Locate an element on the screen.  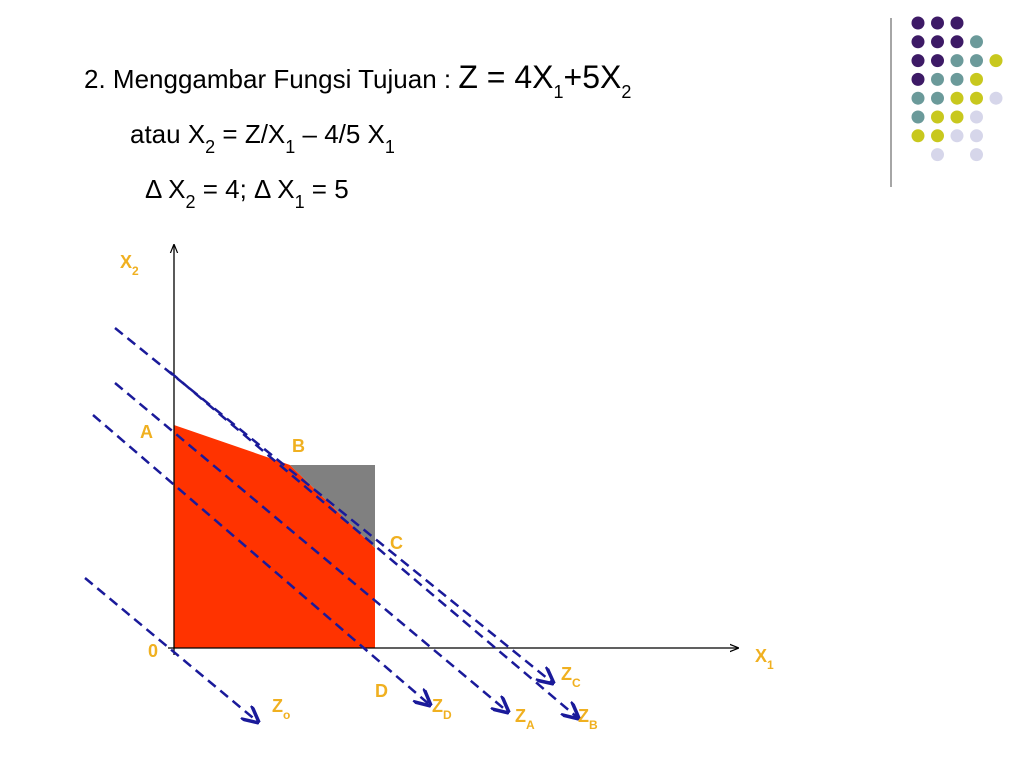
point-label: D is located at coordinates (381, 691).